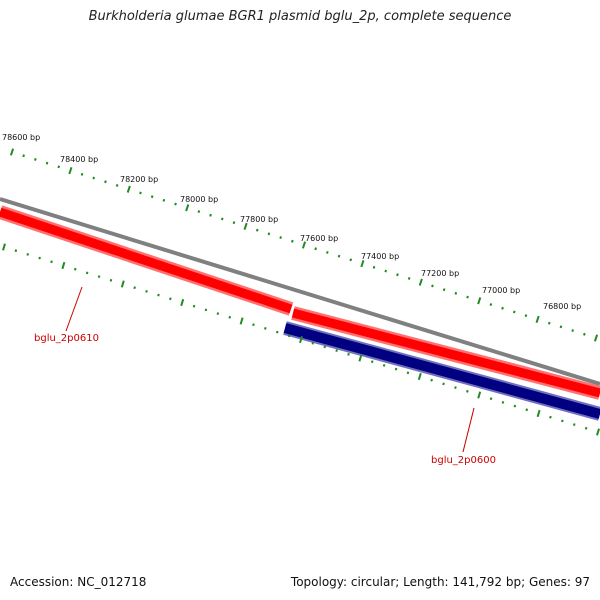  Describe the element at coordinates (501, 290) in the screenshot. I see `ruler-label: 77000 bp` at that location.